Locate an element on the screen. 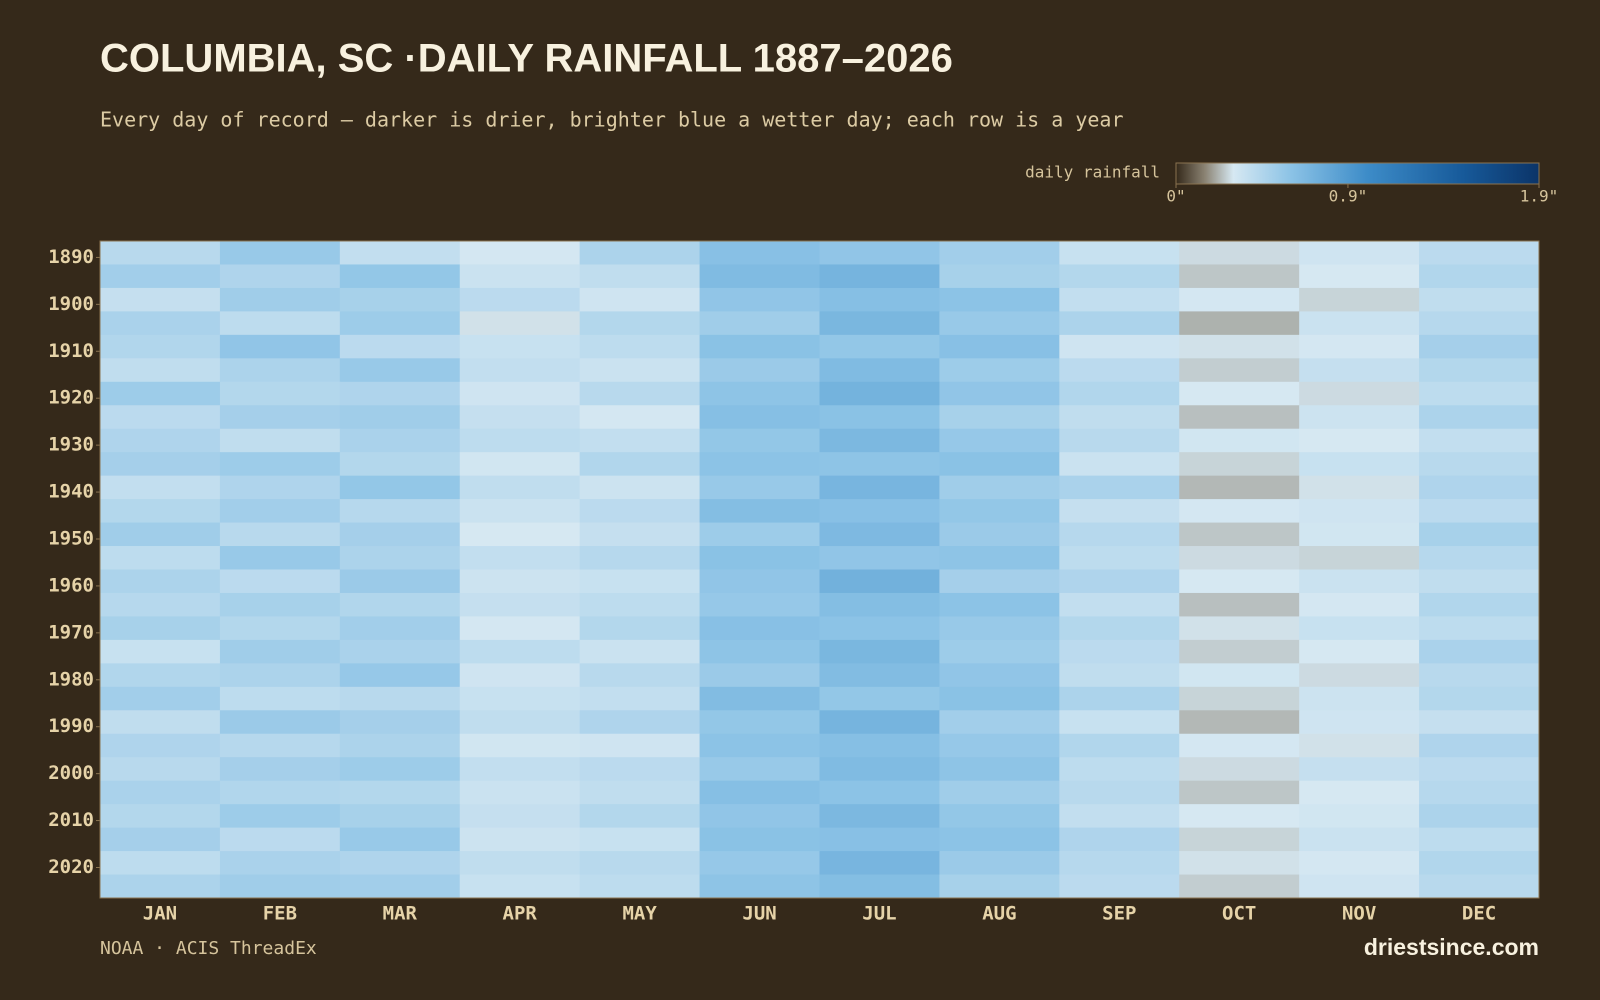 This screenshot has width=1600, height=1000. source: NOAA · ACIS ThreadEx is located at coordinates (208, 948).